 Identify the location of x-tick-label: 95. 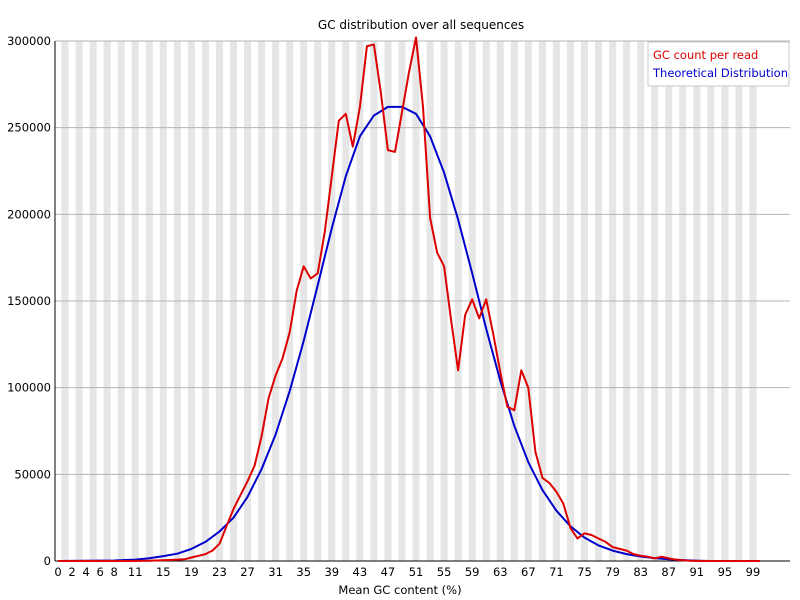
(725, 572).